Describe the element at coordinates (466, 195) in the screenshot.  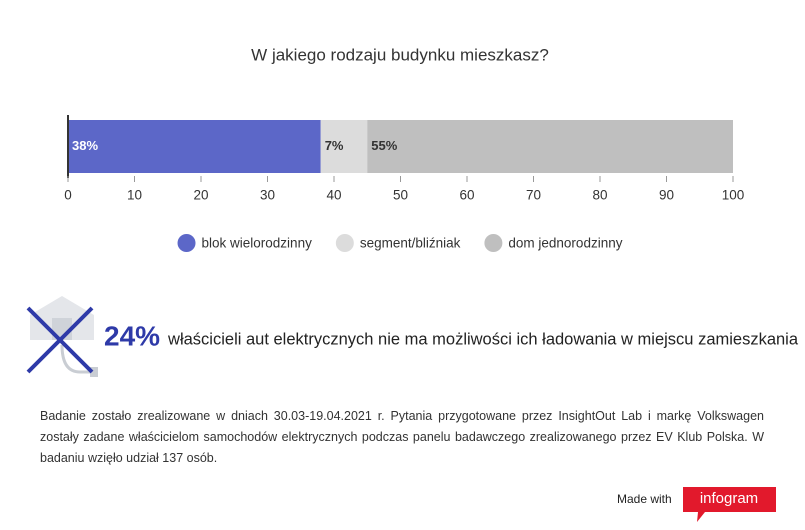
I see `x-tick-label: 60` at that location.